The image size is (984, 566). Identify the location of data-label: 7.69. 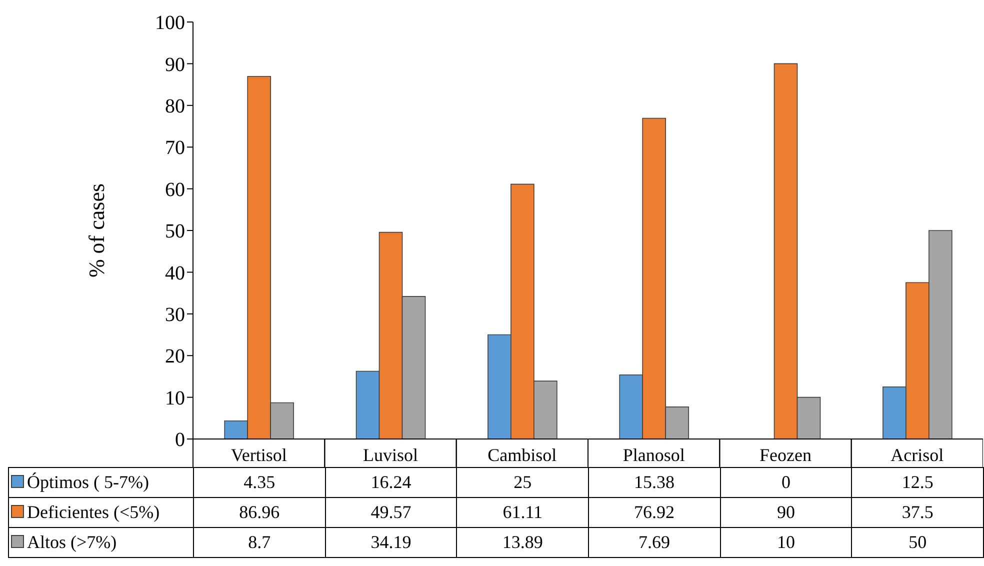
(654, 543).